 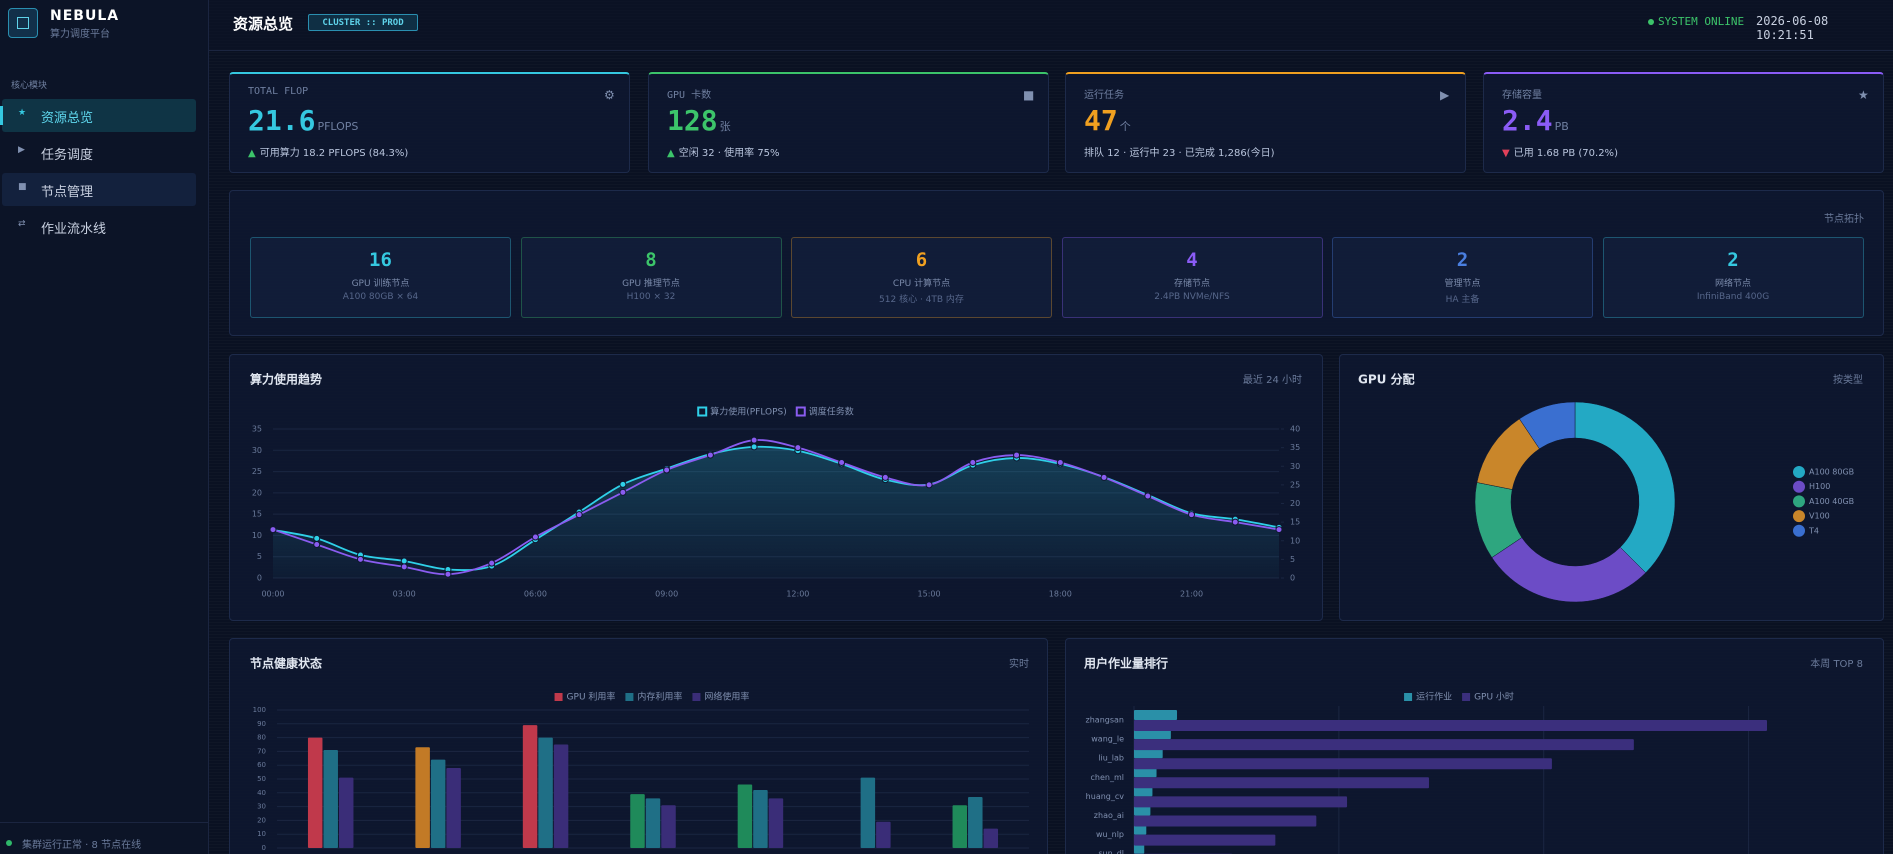 What do you see at coordinates (1844, 219) in the screenshot?
I see `topology-title: 节点拓扑` at bounding box center [1844, 219].